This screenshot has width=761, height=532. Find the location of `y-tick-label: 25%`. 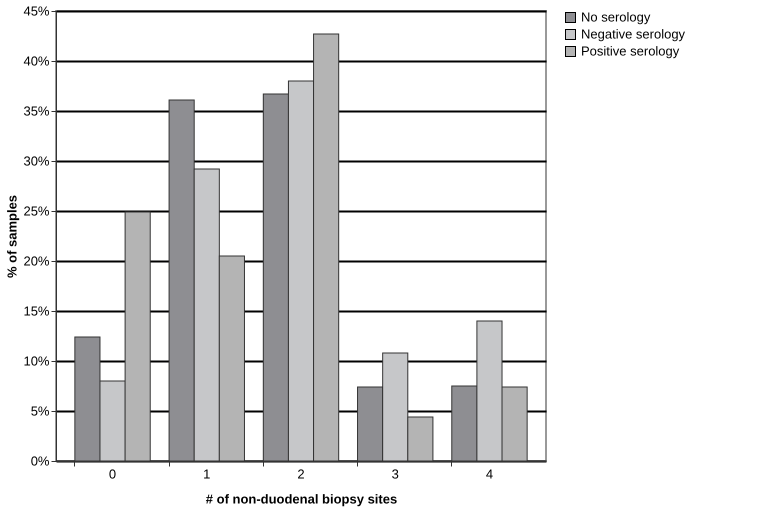

y-tick-label: 25% is located at coordinates (36, 211).